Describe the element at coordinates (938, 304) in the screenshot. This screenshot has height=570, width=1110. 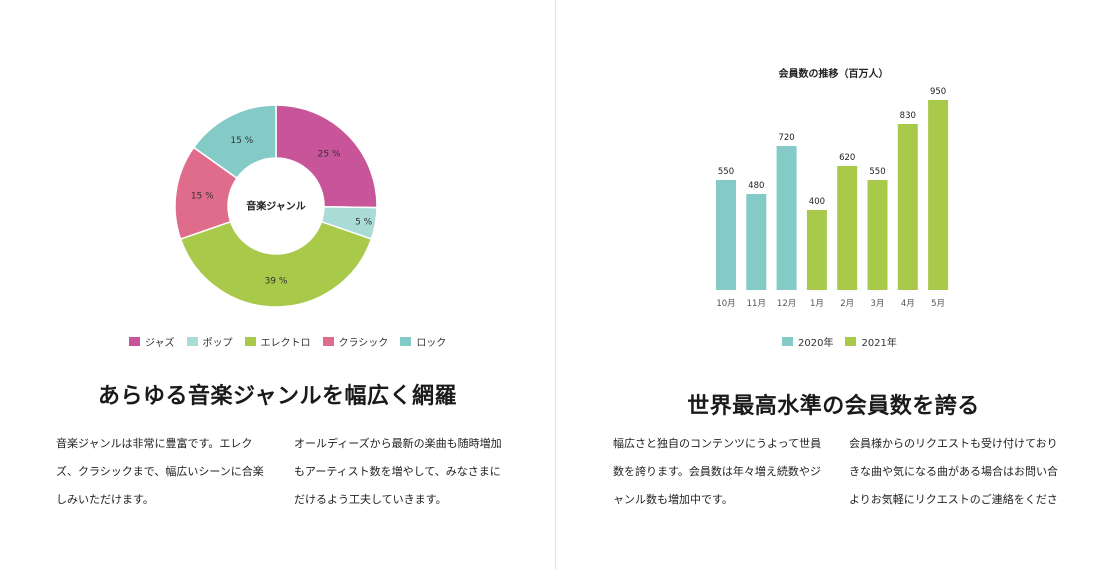
I see `x-tick-label-item-8: 5月` at that location.